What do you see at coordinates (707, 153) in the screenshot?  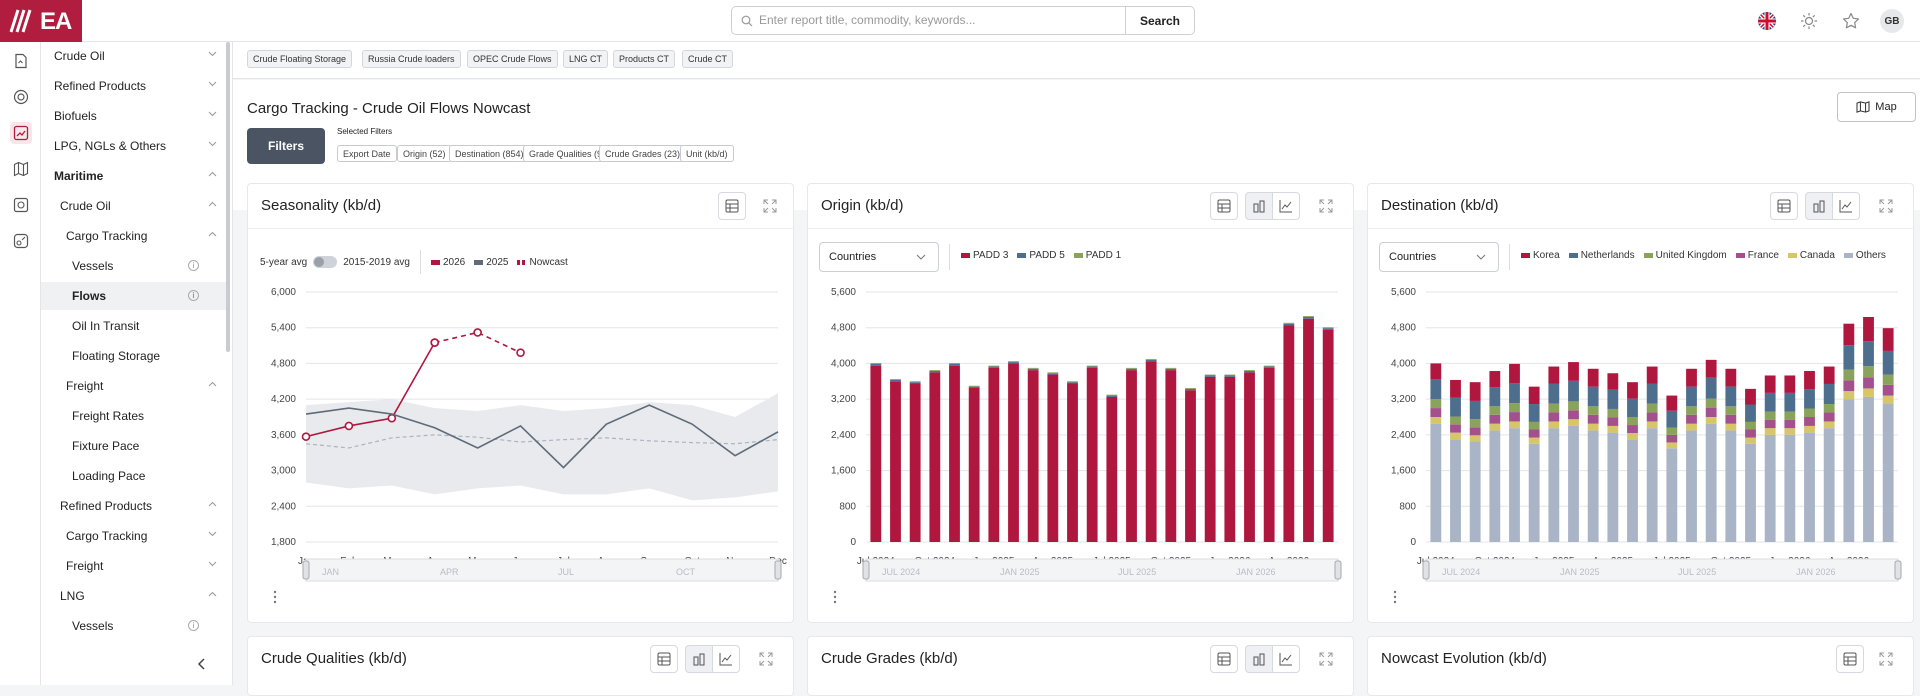 I see `filter-chip-unit: Unit (kb/d)` at bounding box center [707, 153].